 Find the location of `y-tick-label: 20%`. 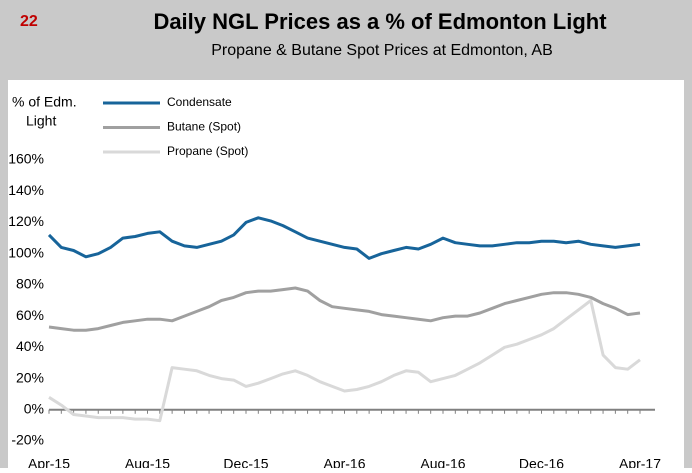

y-tick-label: 20% is located at coordinates (30, 377).